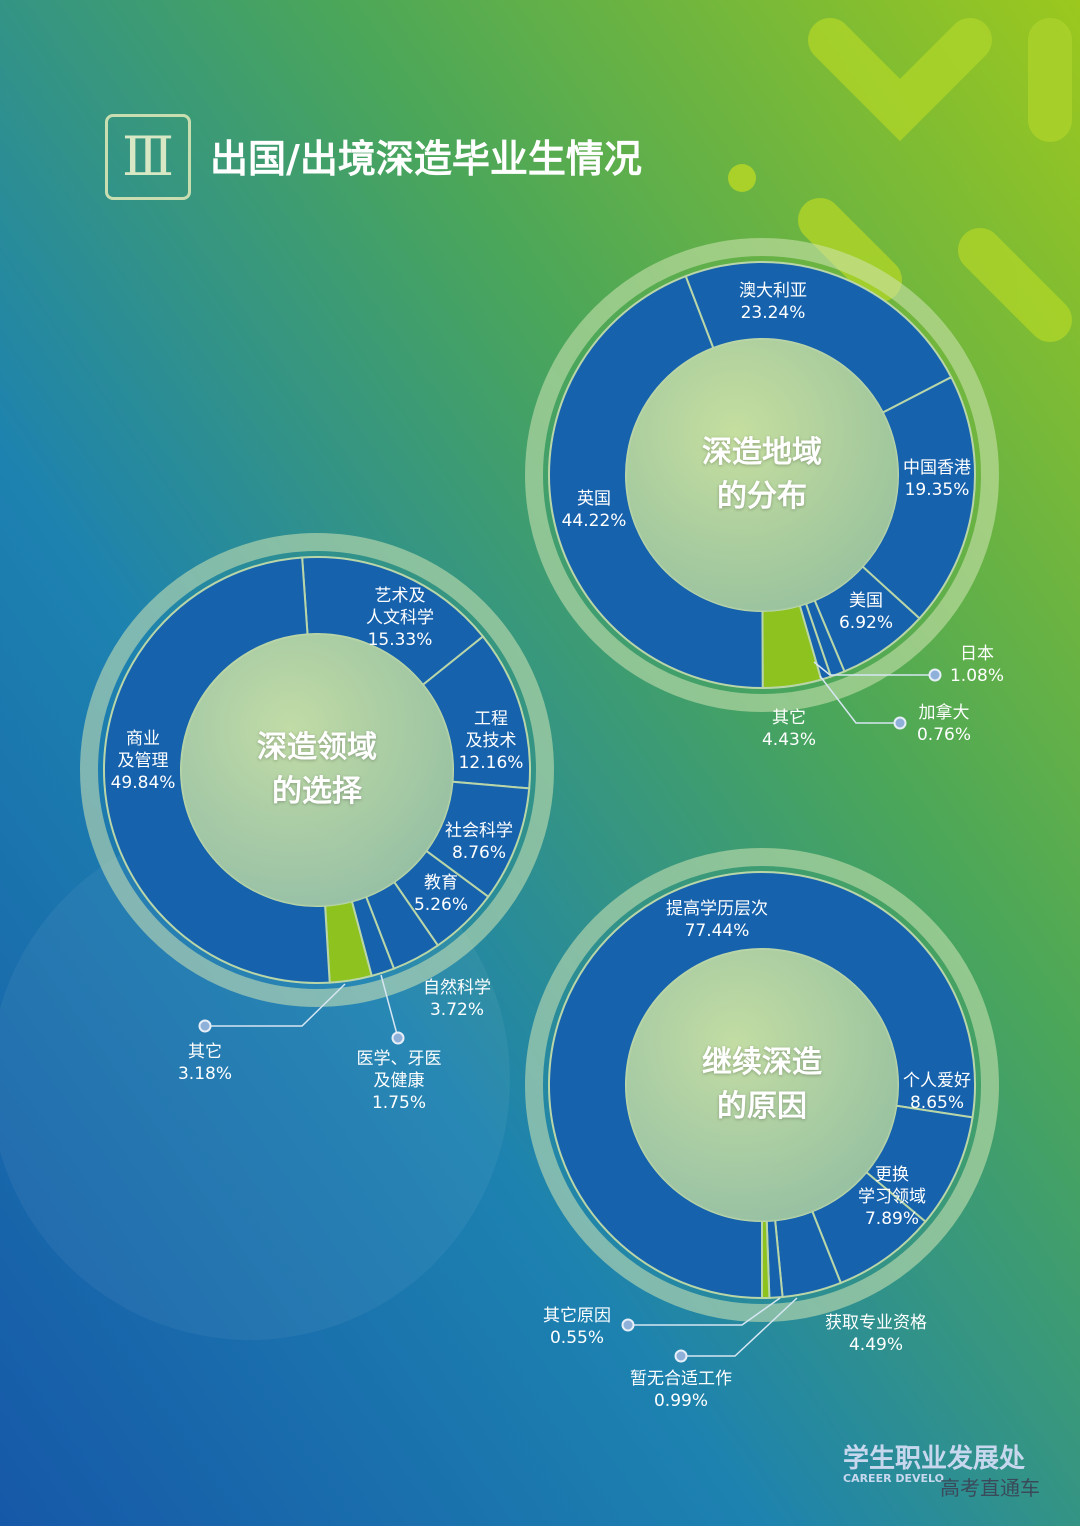 The width and height of the screenshot is (1080, 1526). I want to click on category-label: 日本, so click(976, 654).